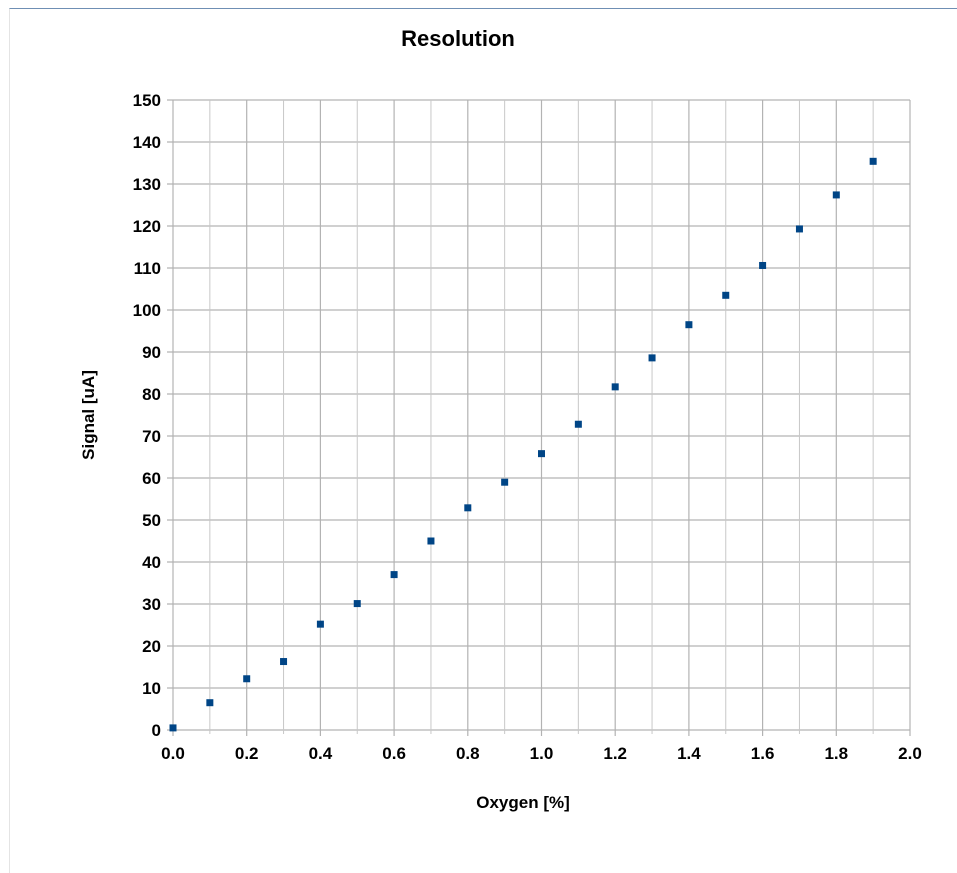 The image size is (957, 873). Describe the element at coordinates (458, 38) in the screenshot. I see `chart-title: Resolution` at that location.